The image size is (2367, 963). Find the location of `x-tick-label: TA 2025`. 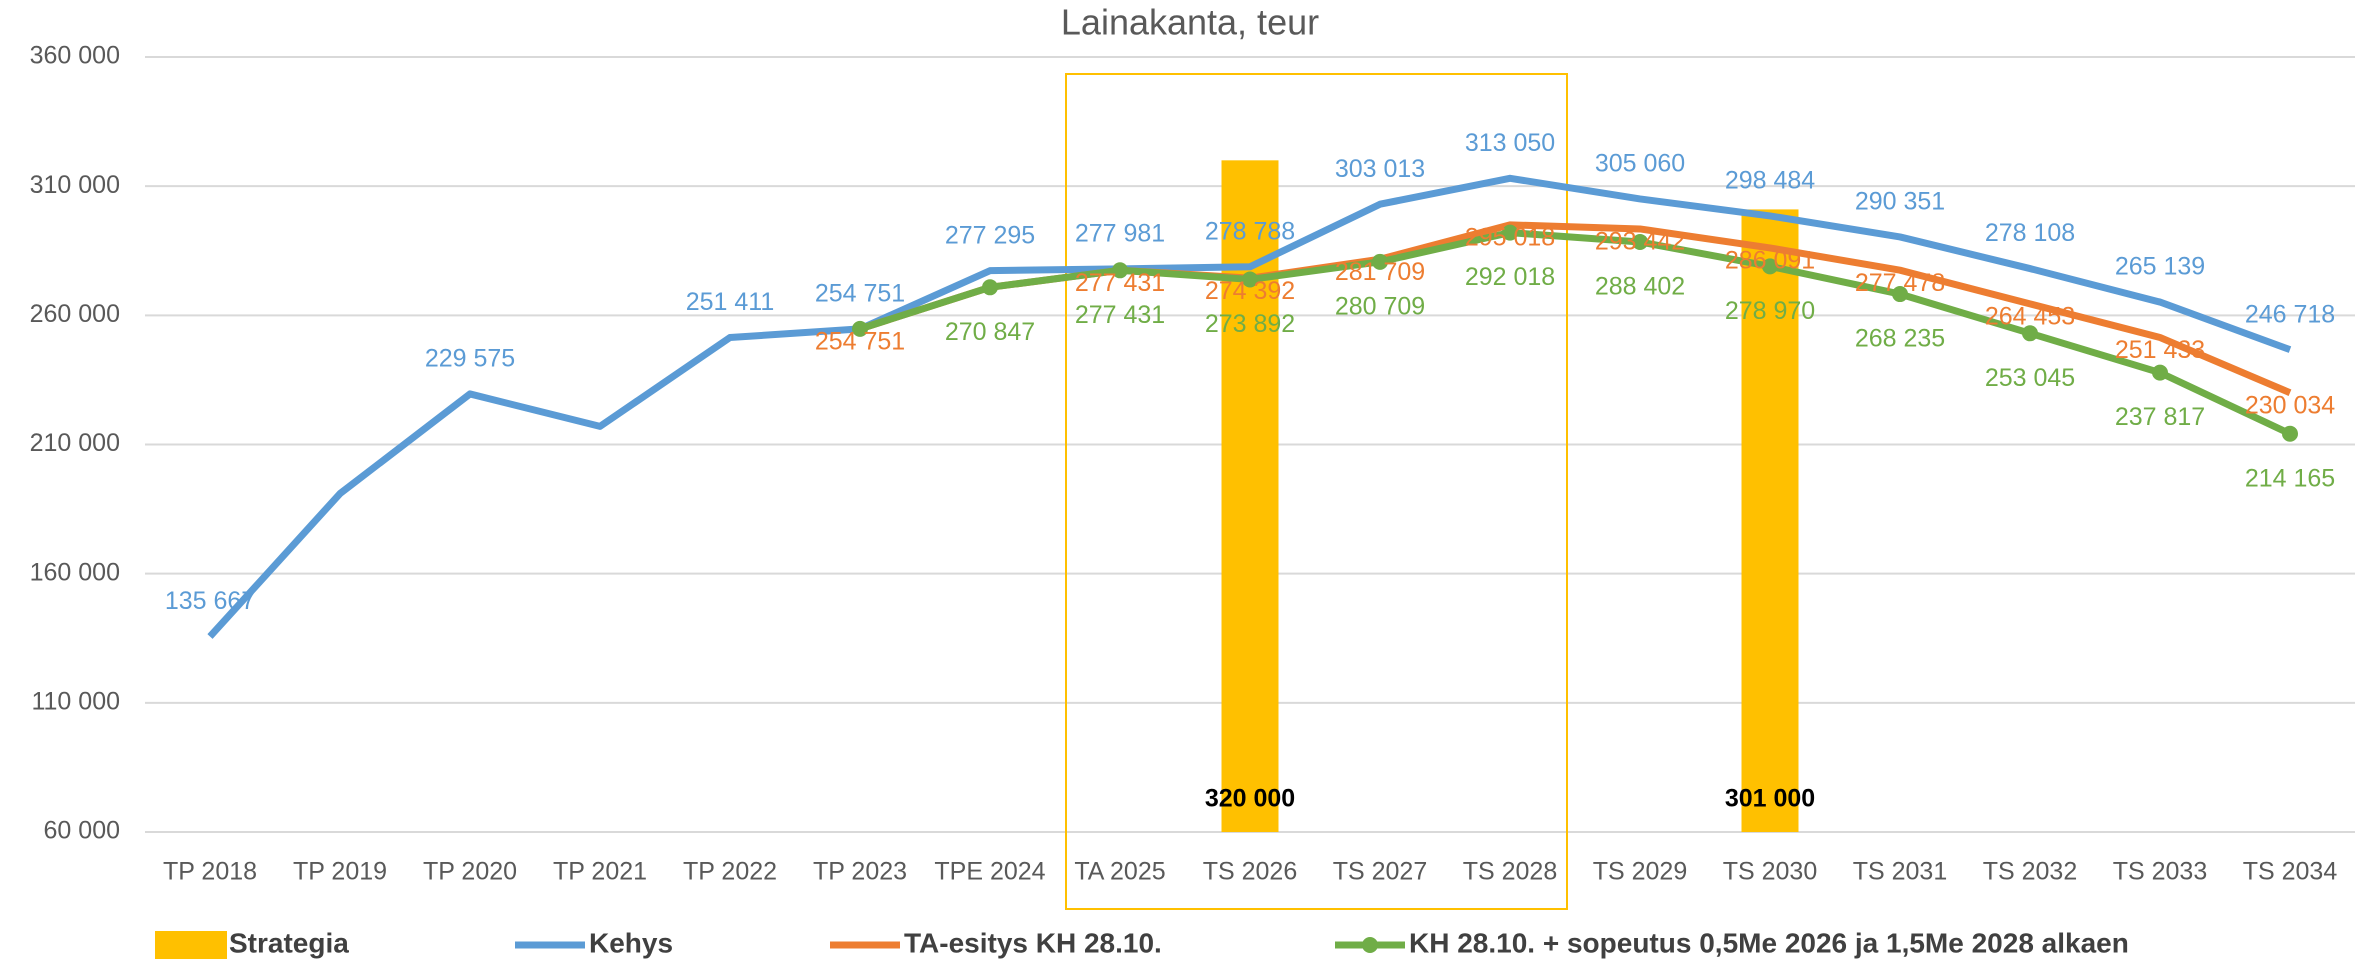

x-tick-label: TA 2025 is located at coordinates (1119, 872).